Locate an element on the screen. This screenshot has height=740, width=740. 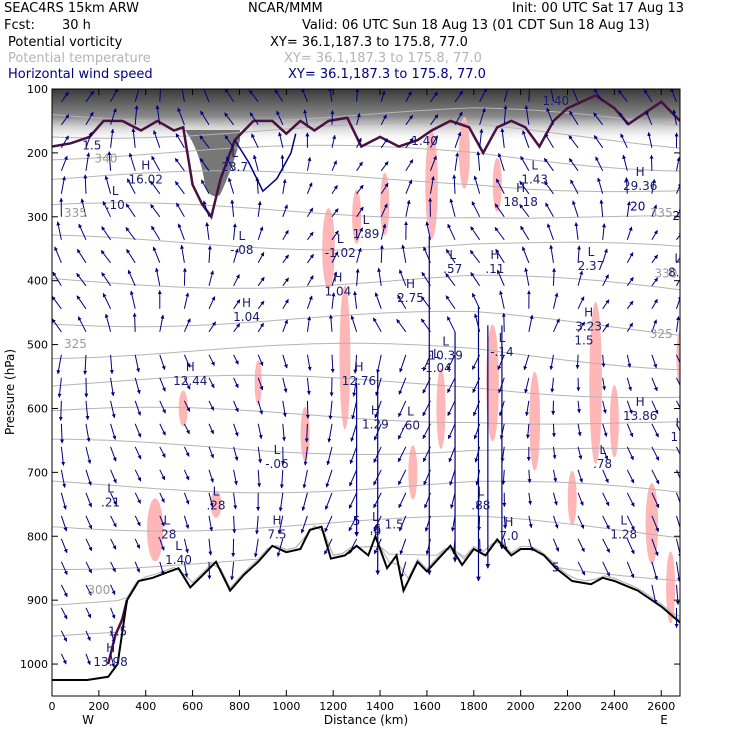
extremum-marker: H2.75 is located at coordinates (410, 291).